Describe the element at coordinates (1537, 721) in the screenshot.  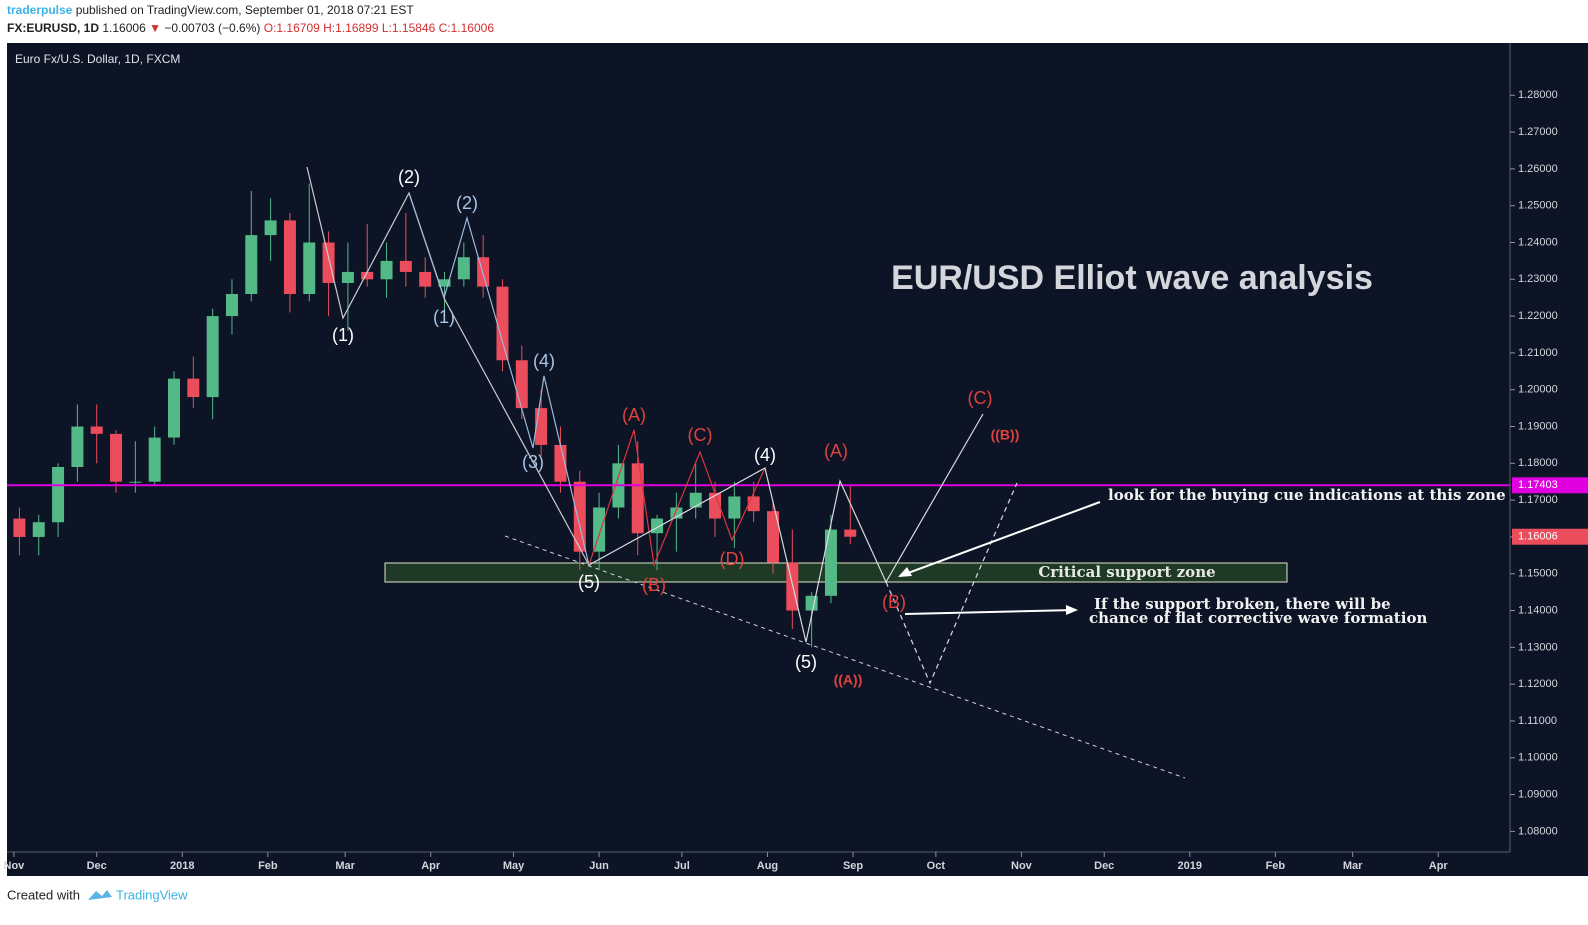
I see `y-tick-label: 1.11000` at that location.